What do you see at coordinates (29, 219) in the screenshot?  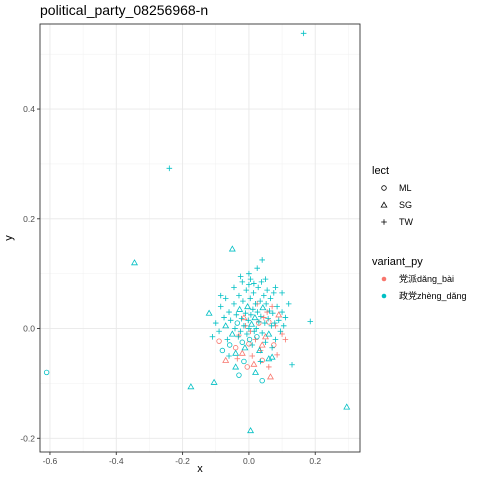 I see `y-tick-label: 0.2` at bounding box center [29, 219].